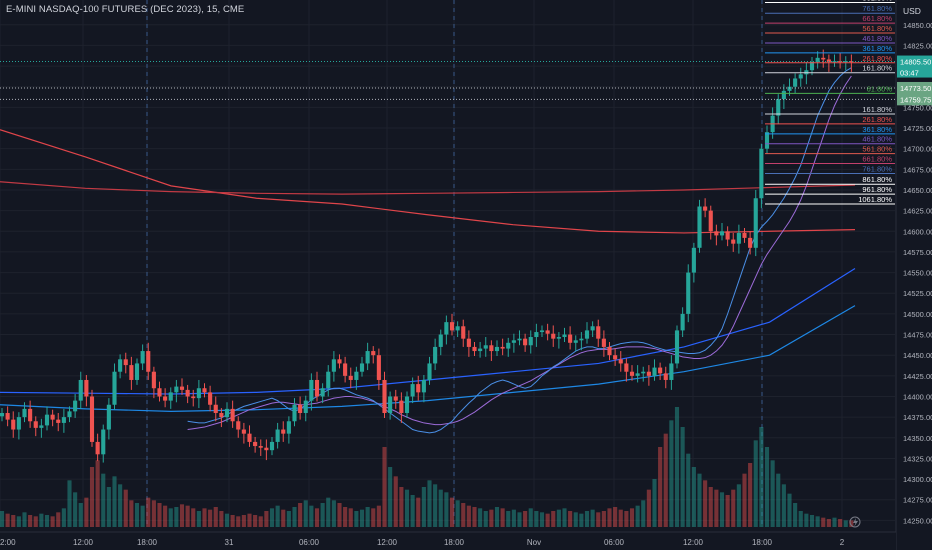  Describe the element at coordinates (229, 542) in the screenshot. I see `time-tick-label: 31` at that location.